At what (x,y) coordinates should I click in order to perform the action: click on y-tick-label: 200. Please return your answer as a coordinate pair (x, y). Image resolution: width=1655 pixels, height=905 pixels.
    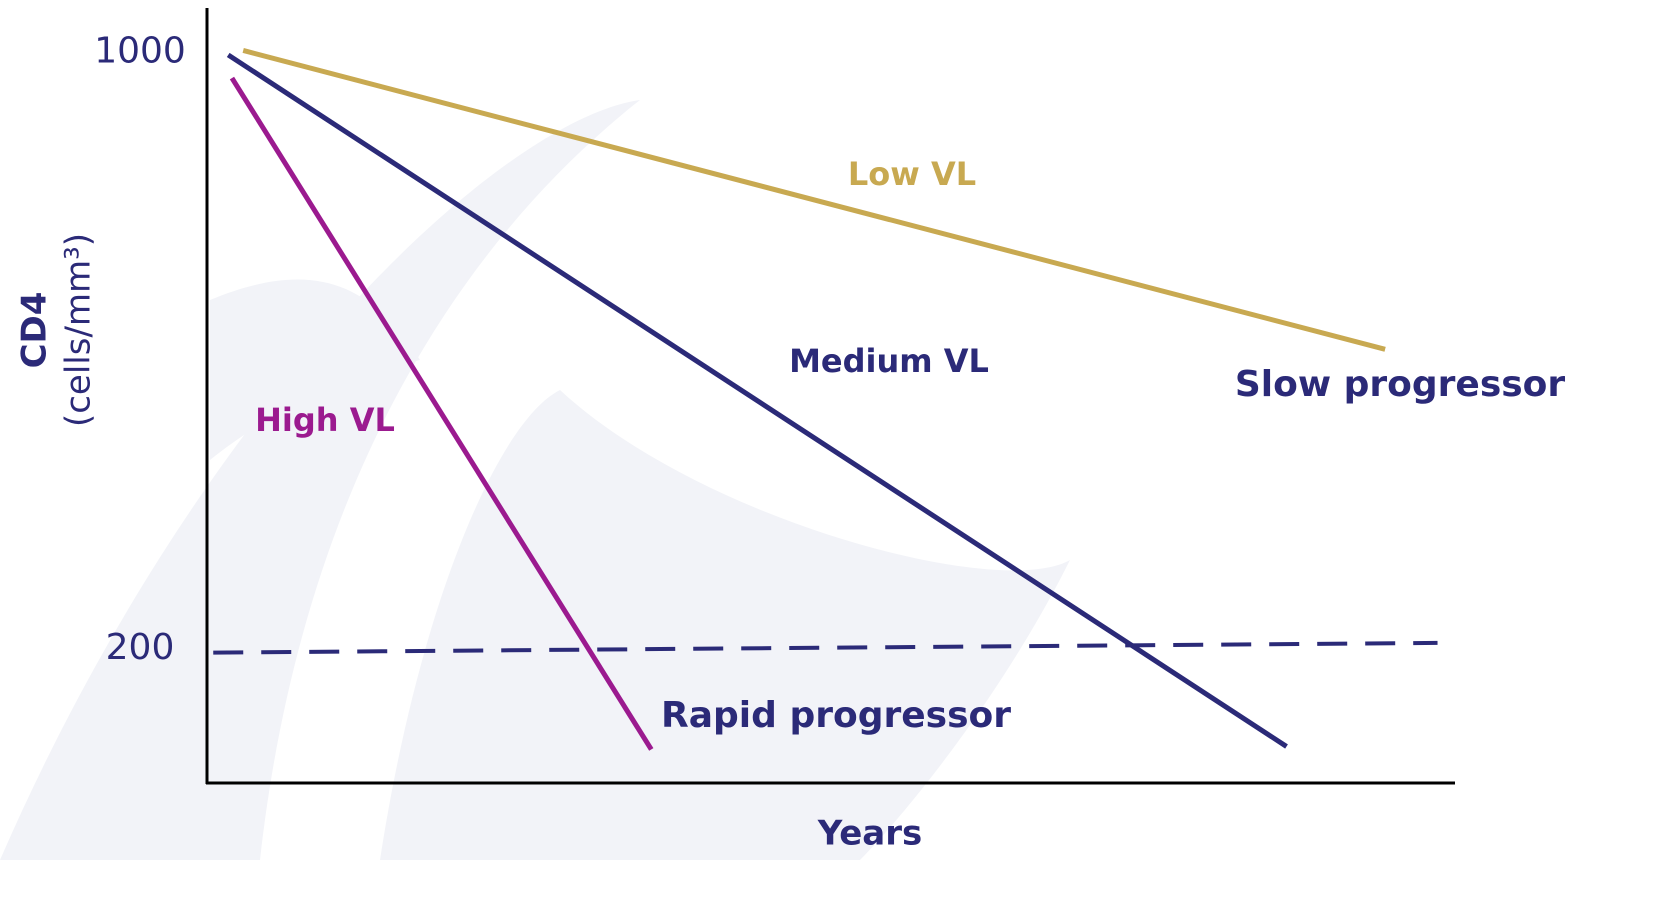
    Looking at the image, I should click on (140, 647).